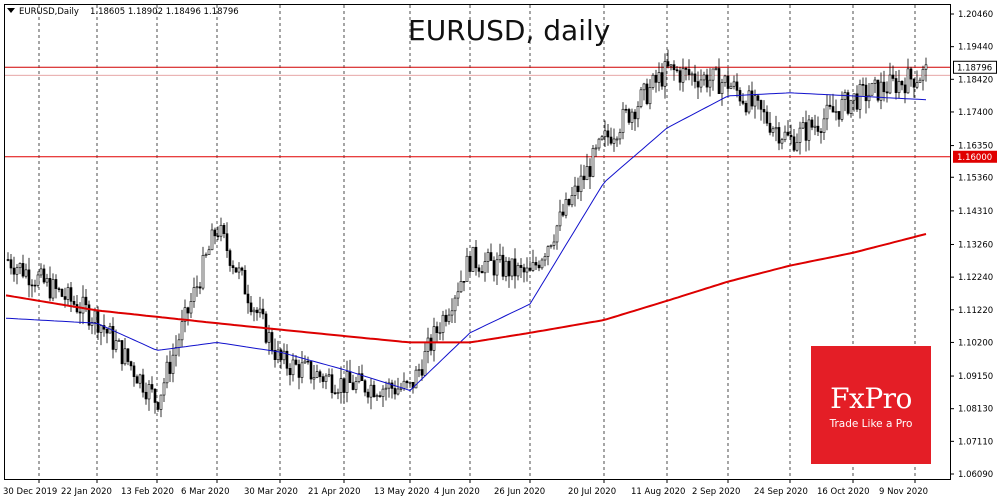  Describe the element at coordinates (658, 492) in the screenshot. I see `x-tick-label: 11 Aug 2020` at that location.